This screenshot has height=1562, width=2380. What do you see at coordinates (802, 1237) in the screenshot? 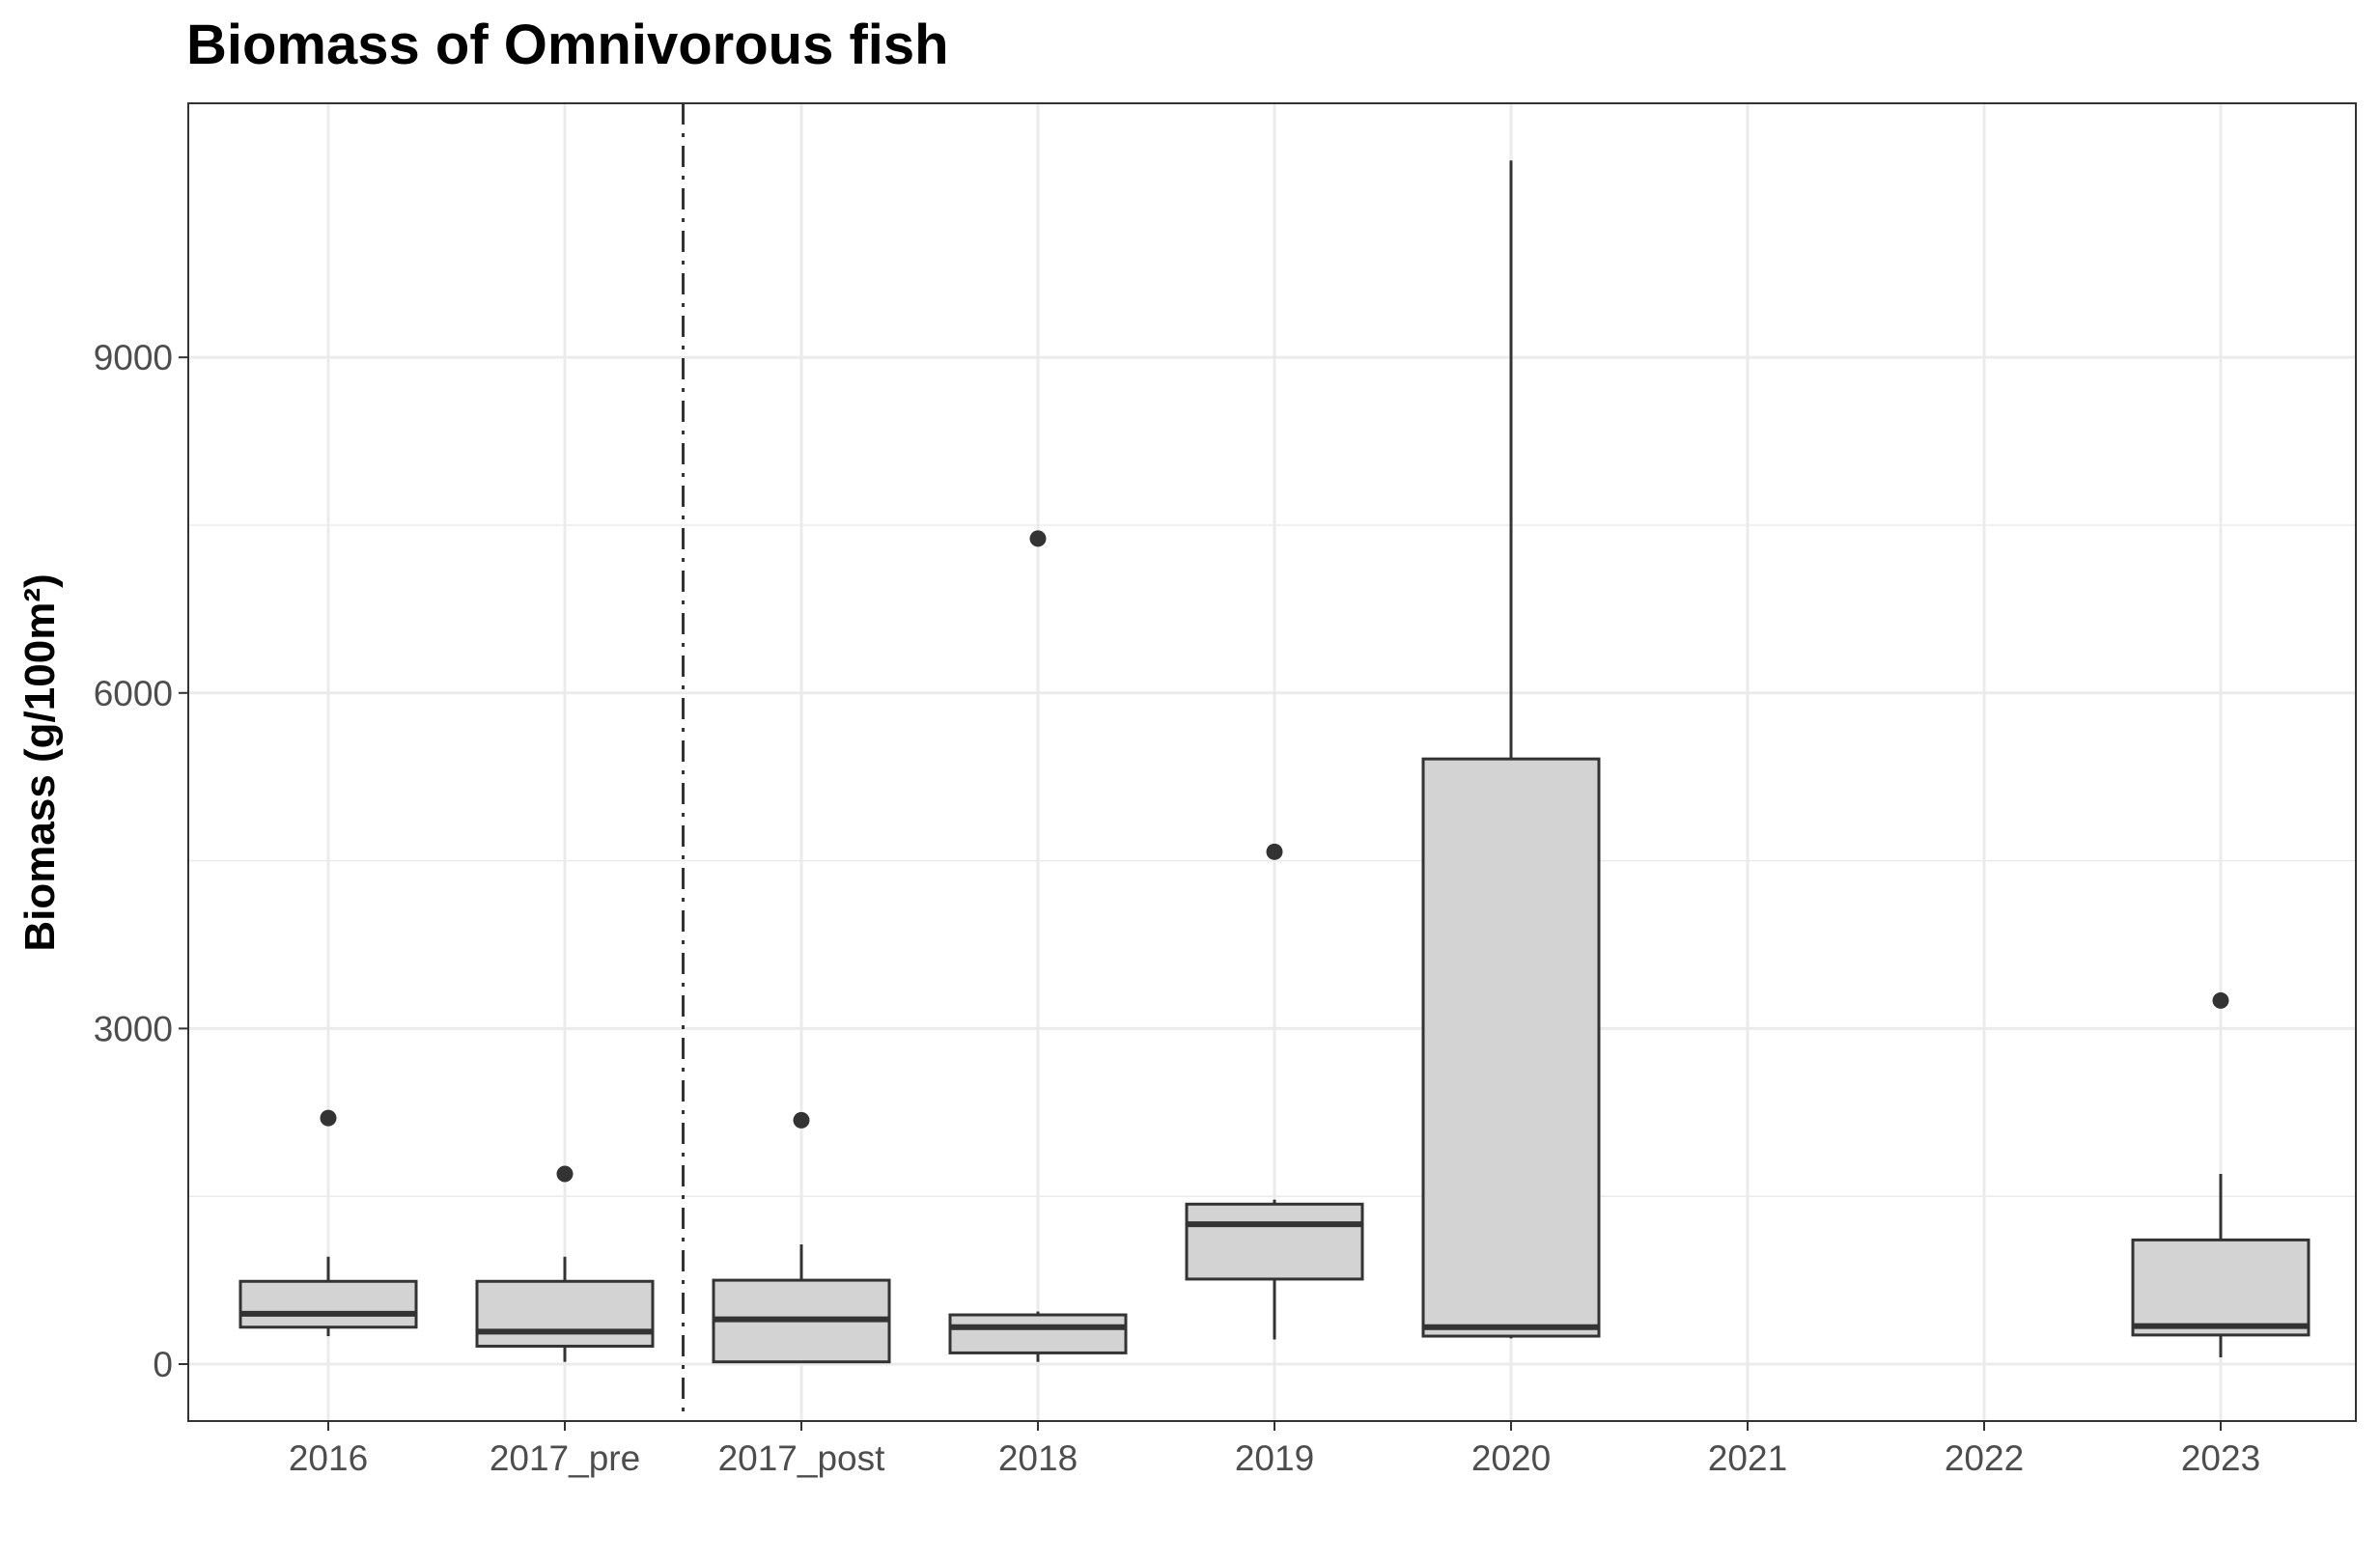
I see `box-2017_post` at bounding box center [802, 1237].